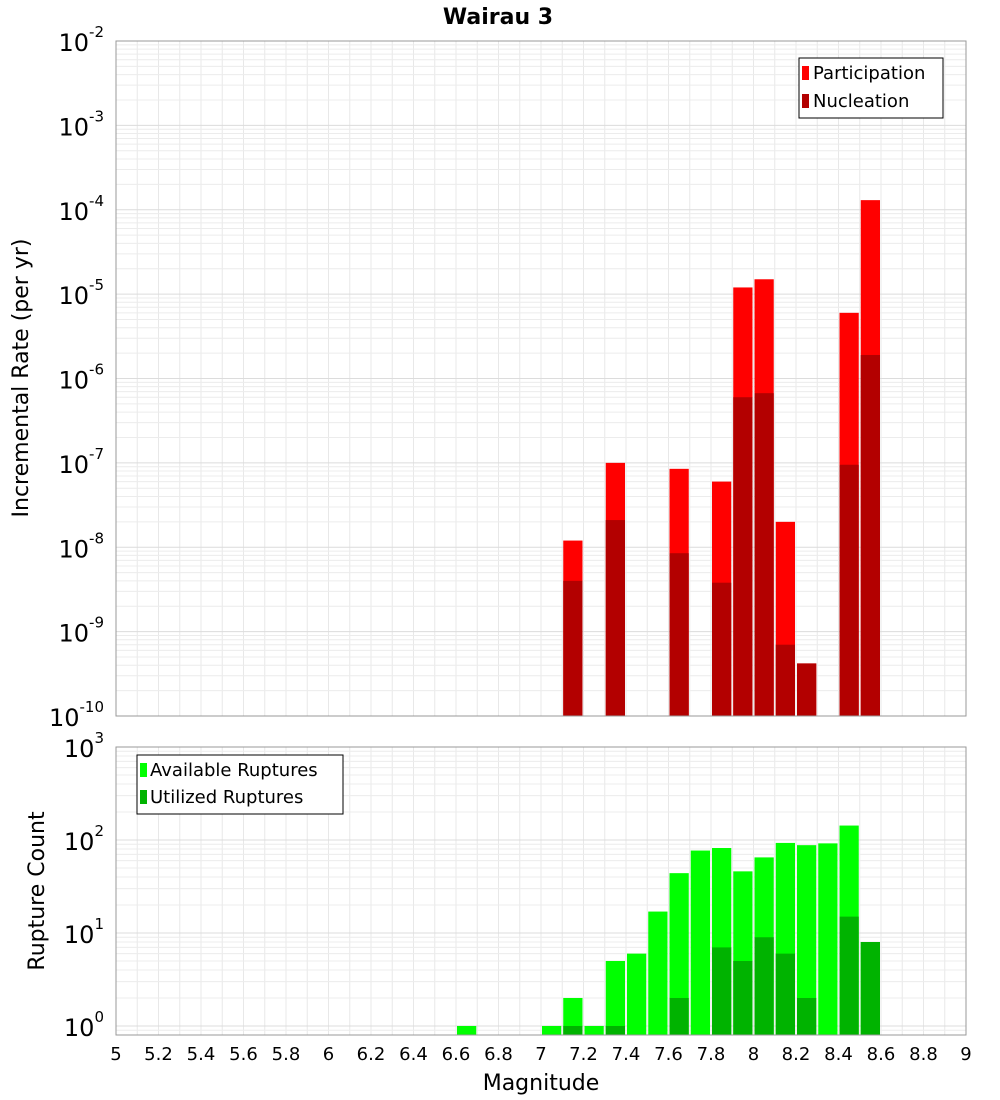  What do you see at coordinates (965, 1054) in the screenshot?
I see `x-tick-label: 9` at bounding box center [965, 1054].